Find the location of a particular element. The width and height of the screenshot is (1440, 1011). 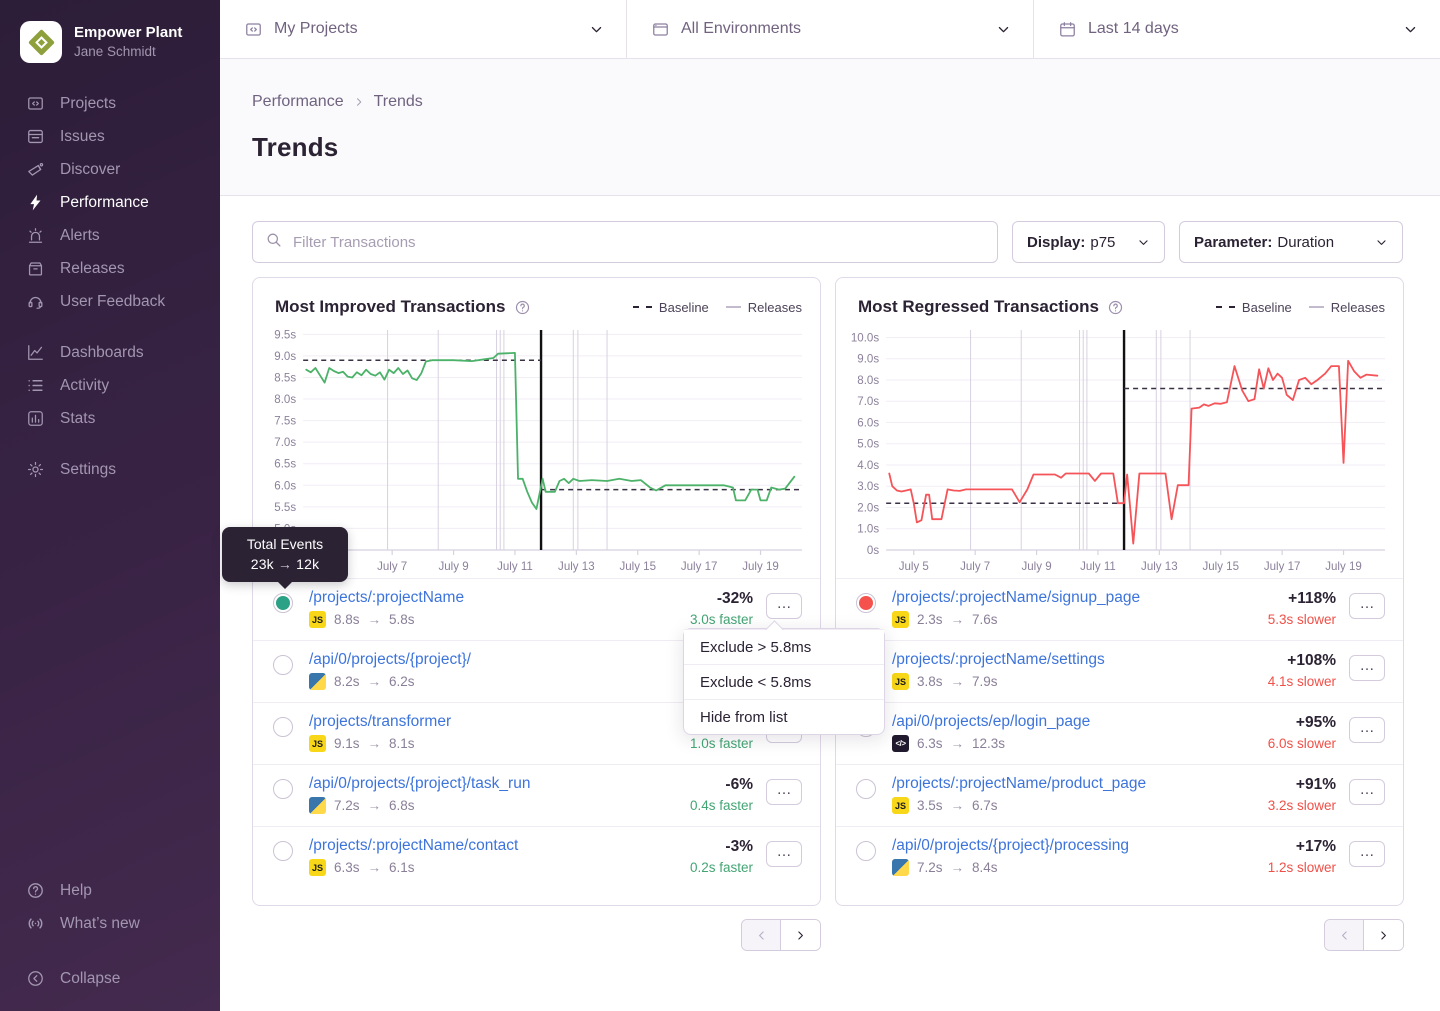

svg-text: July 13 is located at coordinates (1159, 567).